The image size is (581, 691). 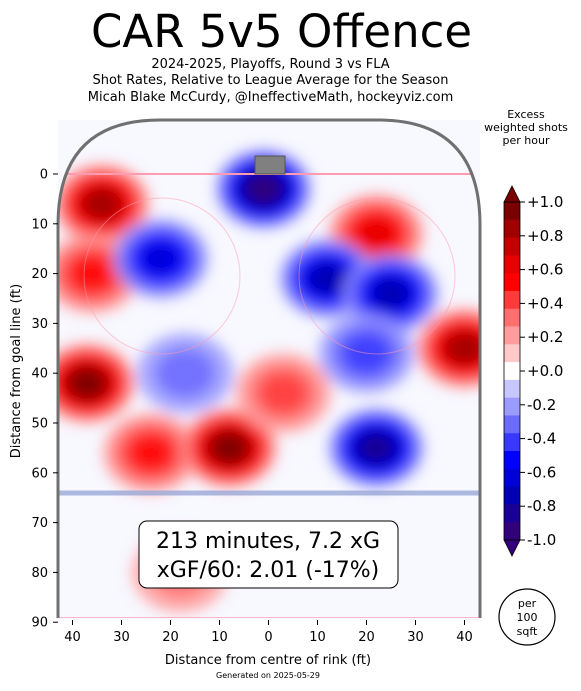 What do you see at coordinates (541, 472) in the screenshot?
I see `colorbar-tick-label: -0.6` at bounding box center [541, 472].